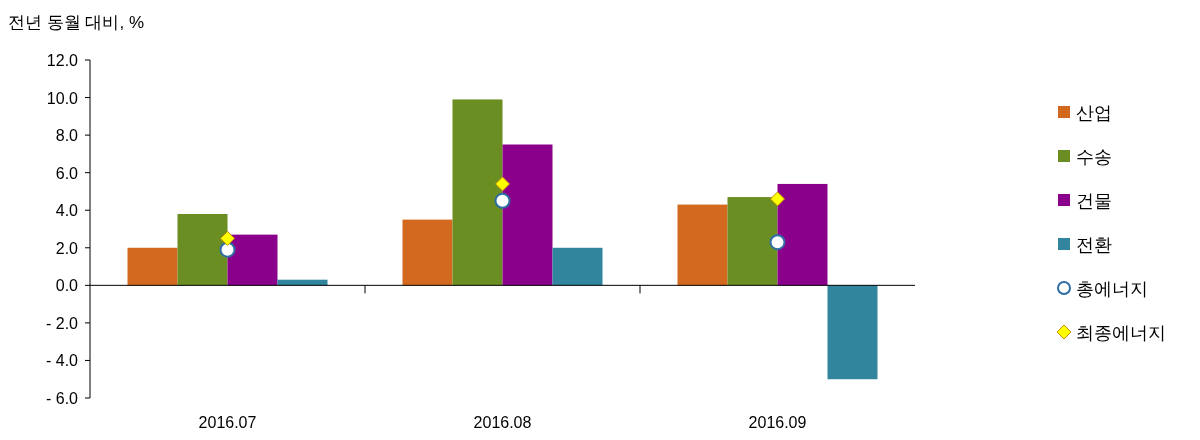  Describe the element at coordinates (67, 248) in the screenshot. I see `y-tick-label: 2.0` at that location.